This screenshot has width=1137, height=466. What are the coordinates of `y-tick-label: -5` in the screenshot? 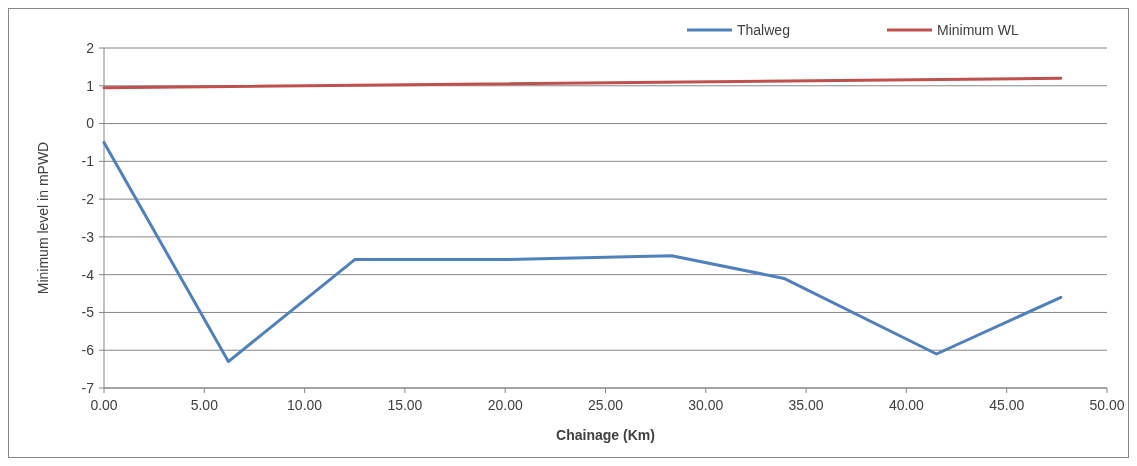 It's located at (88, 312).